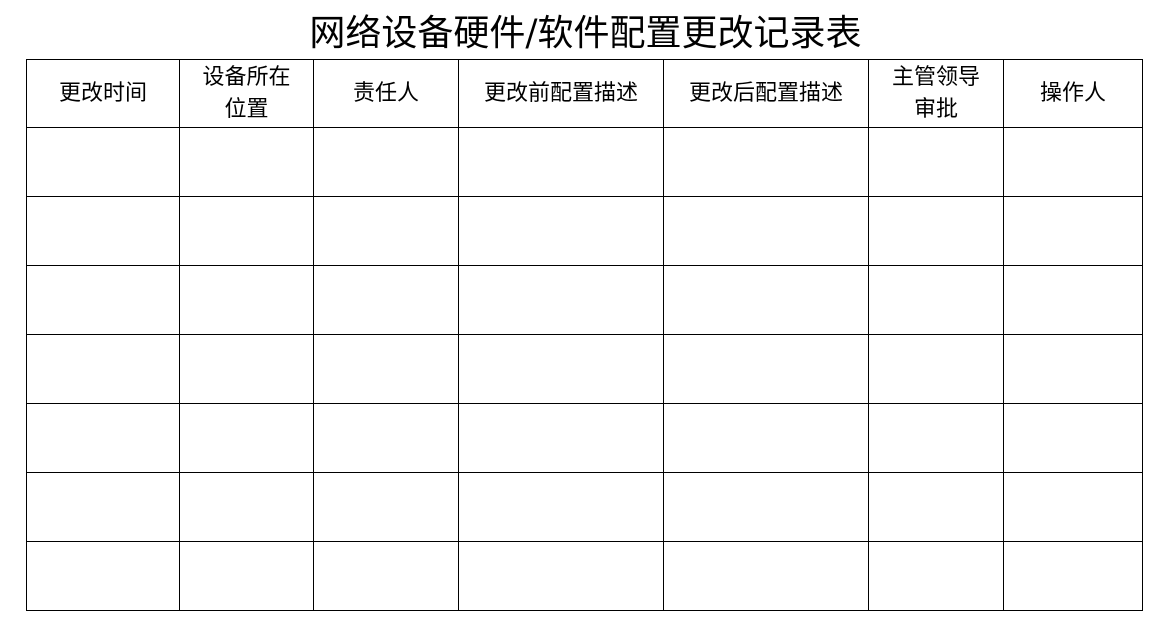 This screenshot has width=1171, height=638. What do you see at coordinates (935, 77) in the screenshot?
I see `column-header-line: 主管领导` at bounding box center [935, 77].